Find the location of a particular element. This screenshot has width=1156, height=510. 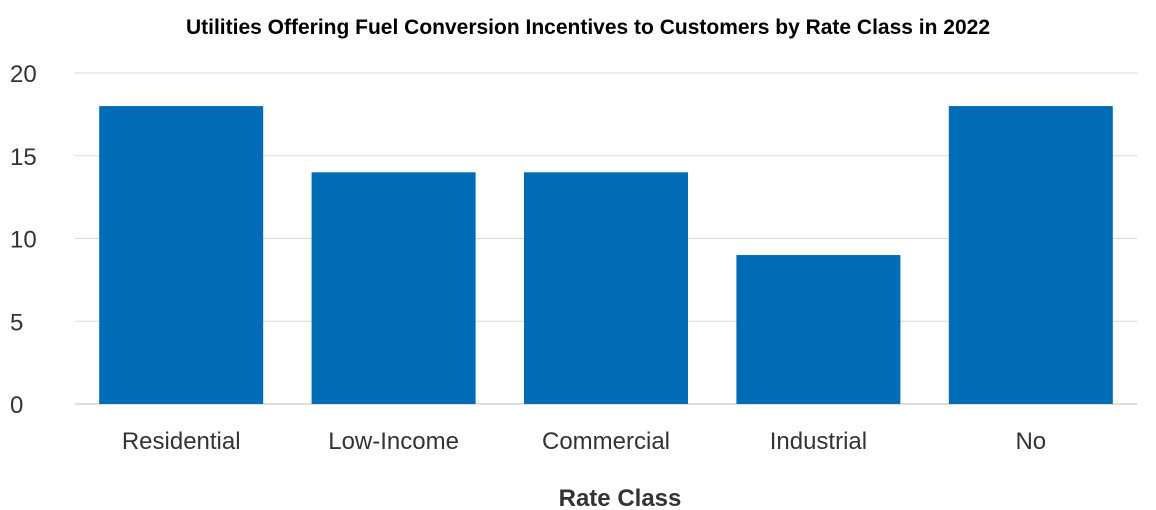

x-tick-label: Residential is located at coordinates (181, 441).